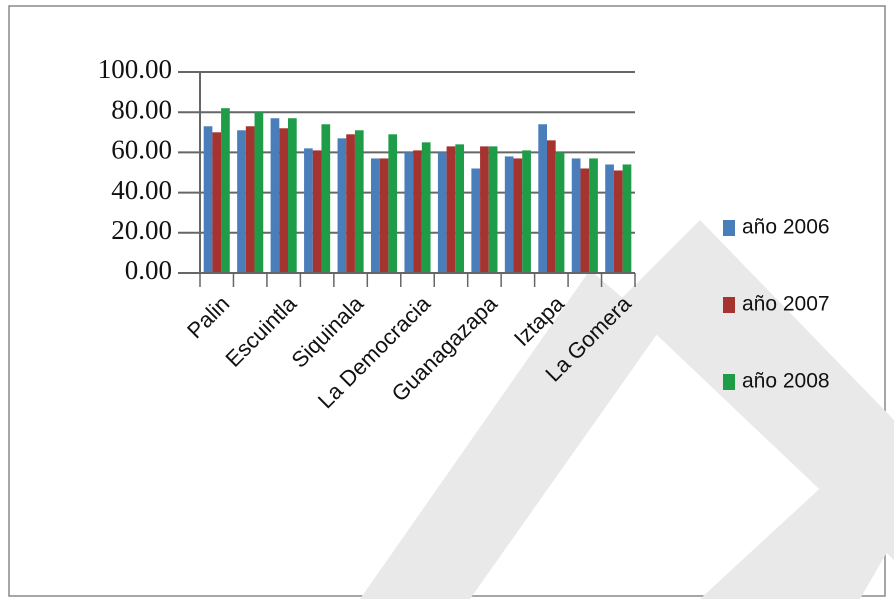  What do you see at coordinates (141, 190) in the screenshot?
I see `y-tick-label: 40.00` at bounding box center [141, 190].